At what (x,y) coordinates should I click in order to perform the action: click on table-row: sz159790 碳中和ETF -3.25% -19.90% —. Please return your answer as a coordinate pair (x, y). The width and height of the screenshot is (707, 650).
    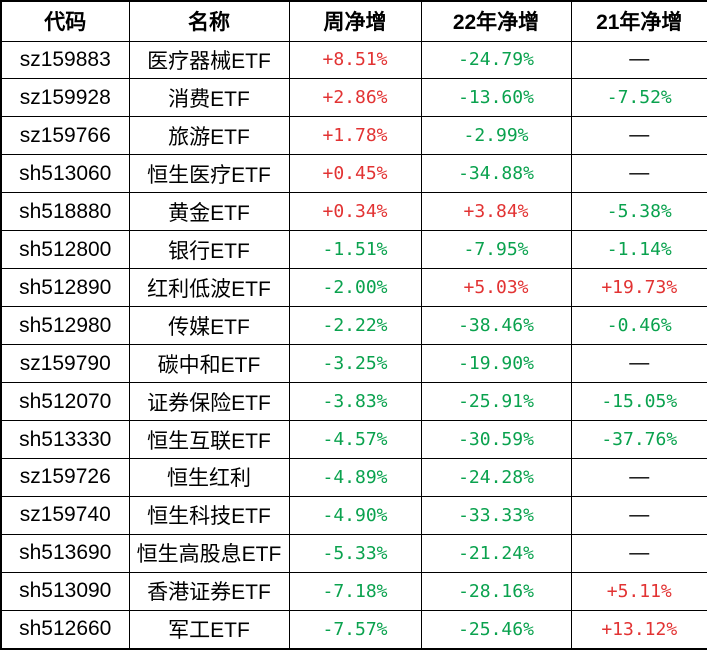
    Looking at the image, I should click on (353, 364).